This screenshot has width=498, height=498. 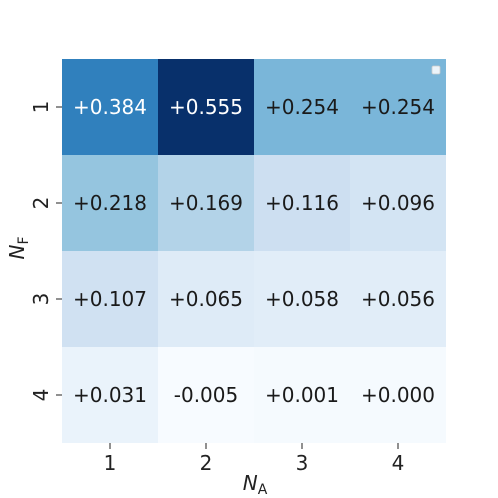 What do you see at coordinates (41, 203) in the screenshot?
I see `y-tick-label: 2` at bounding box center [41, 203].